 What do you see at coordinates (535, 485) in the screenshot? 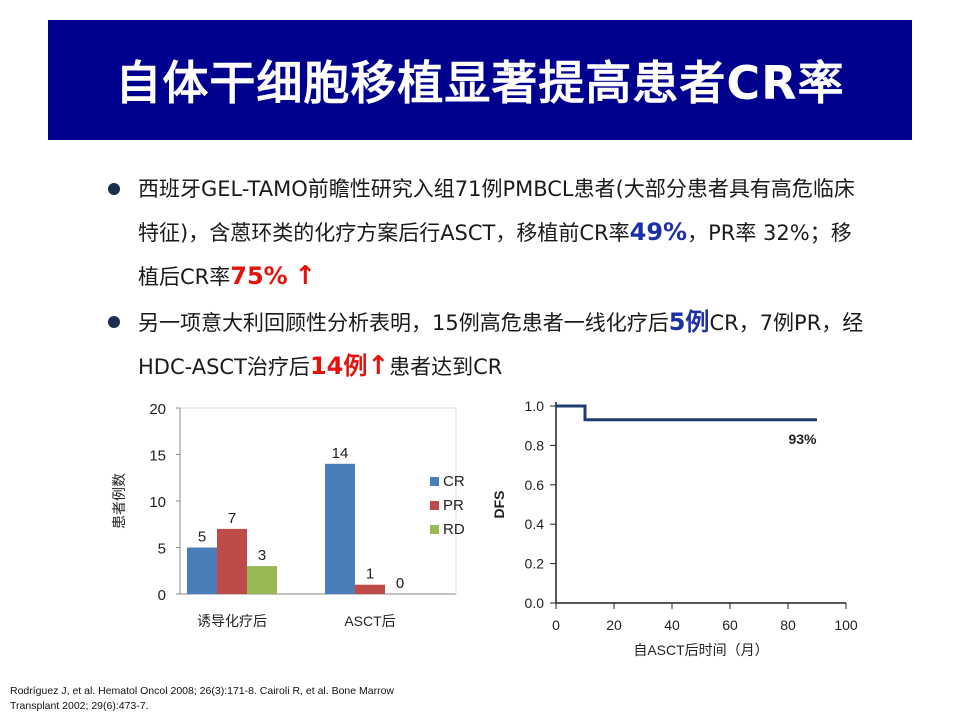
I see `y-tick-label: 0.6` at bounding box center [535, 485].